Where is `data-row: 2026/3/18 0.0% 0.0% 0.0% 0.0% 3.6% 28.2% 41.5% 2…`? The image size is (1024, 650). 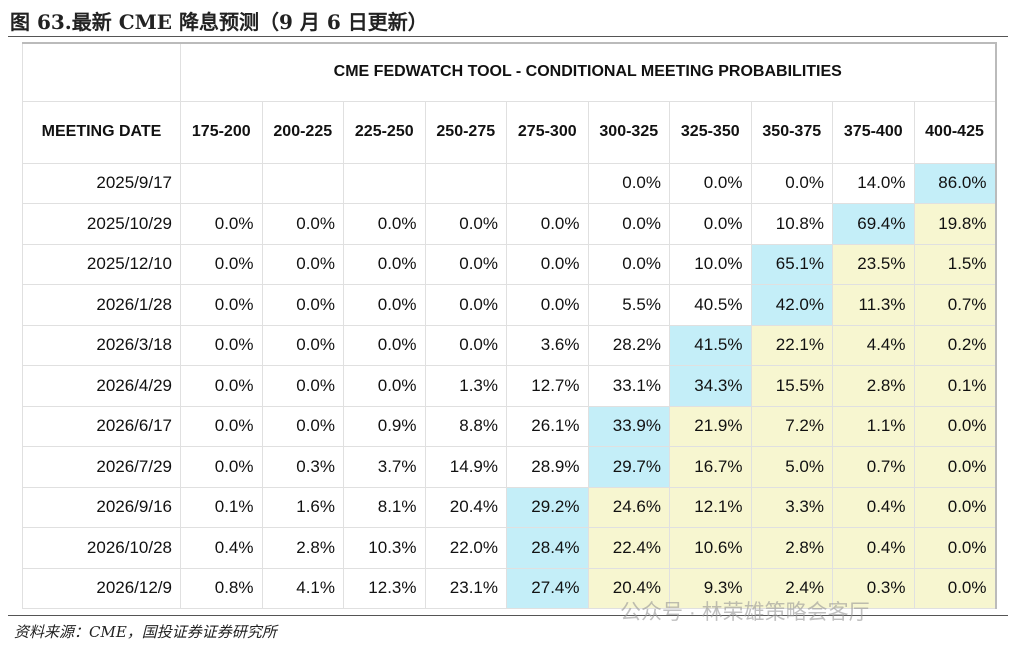 data-row: 2026/3/18 0.0% 0.0% 0.0% 0.0% 3.6% 28.2% 41.5% 2… is located at coordinates (509, 345).